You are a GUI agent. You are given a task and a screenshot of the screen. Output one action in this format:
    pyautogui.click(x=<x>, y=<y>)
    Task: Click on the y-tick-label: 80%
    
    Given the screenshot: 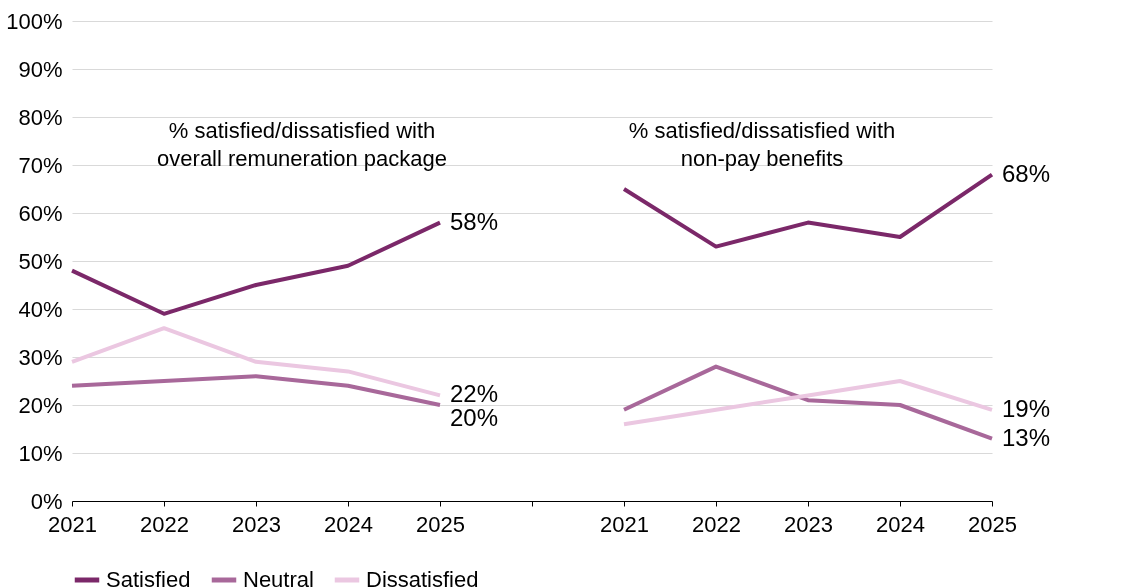 What is the action you would take?
    pyautogui.click(x=40, y=117)
    